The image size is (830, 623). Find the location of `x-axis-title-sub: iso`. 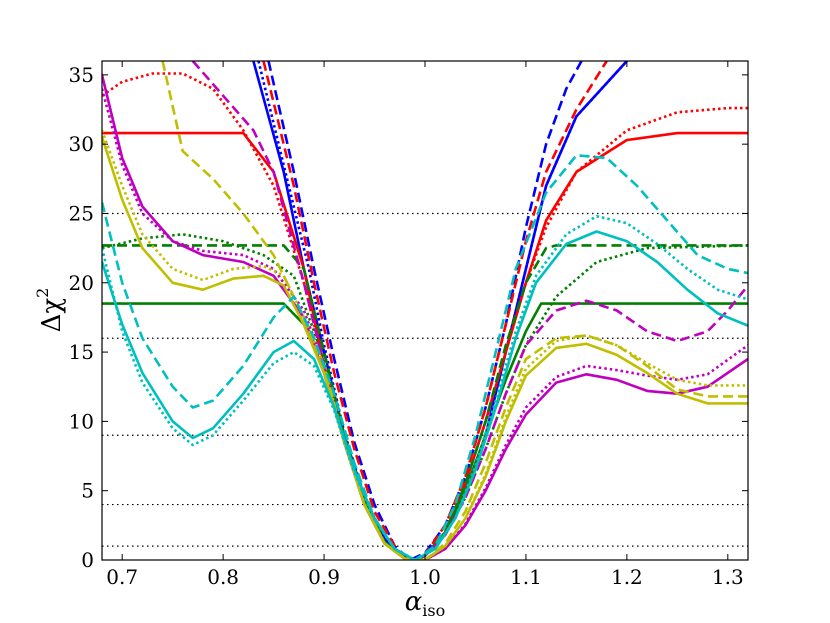

x-axis-title-sub: iso is located at coordinates (433, 610).